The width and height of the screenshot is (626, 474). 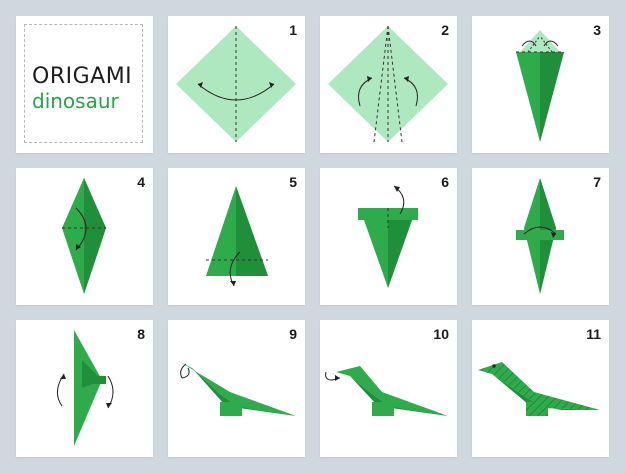 I want to click on step-2-diagram, so click(x=388, y=84).